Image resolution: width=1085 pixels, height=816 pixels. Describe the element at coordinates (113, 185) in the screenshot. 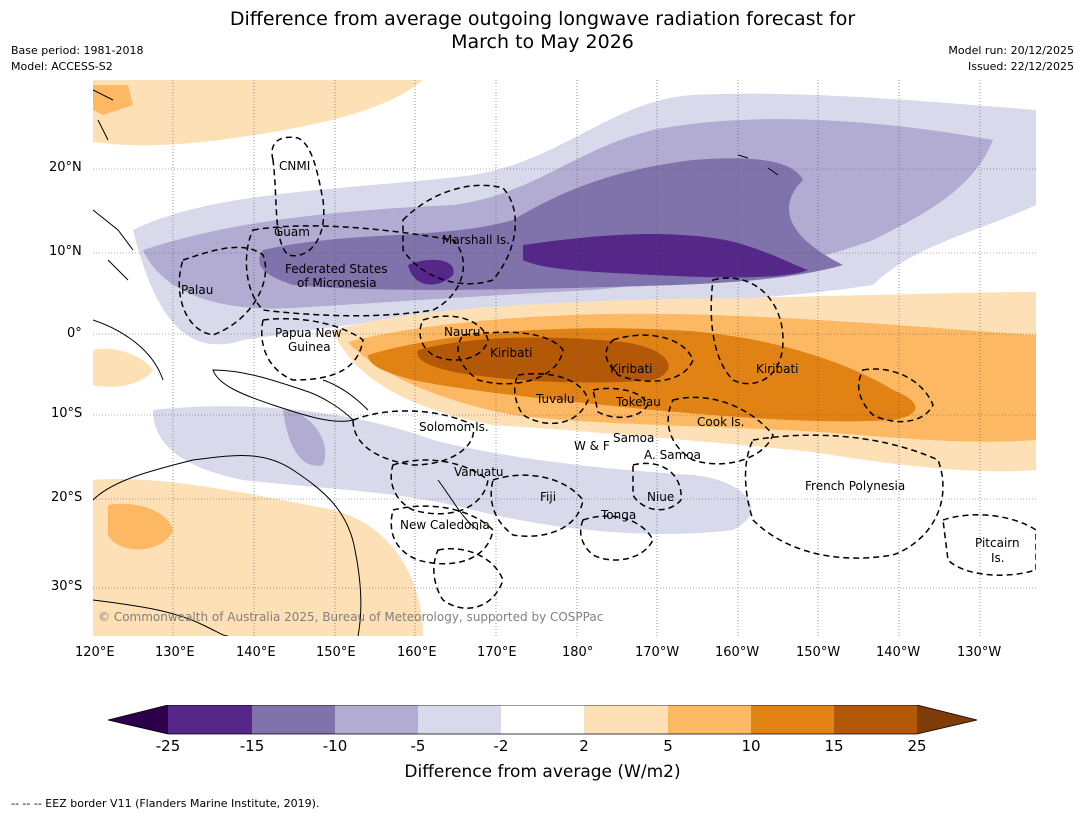

I see `philippines-coast` at that location.